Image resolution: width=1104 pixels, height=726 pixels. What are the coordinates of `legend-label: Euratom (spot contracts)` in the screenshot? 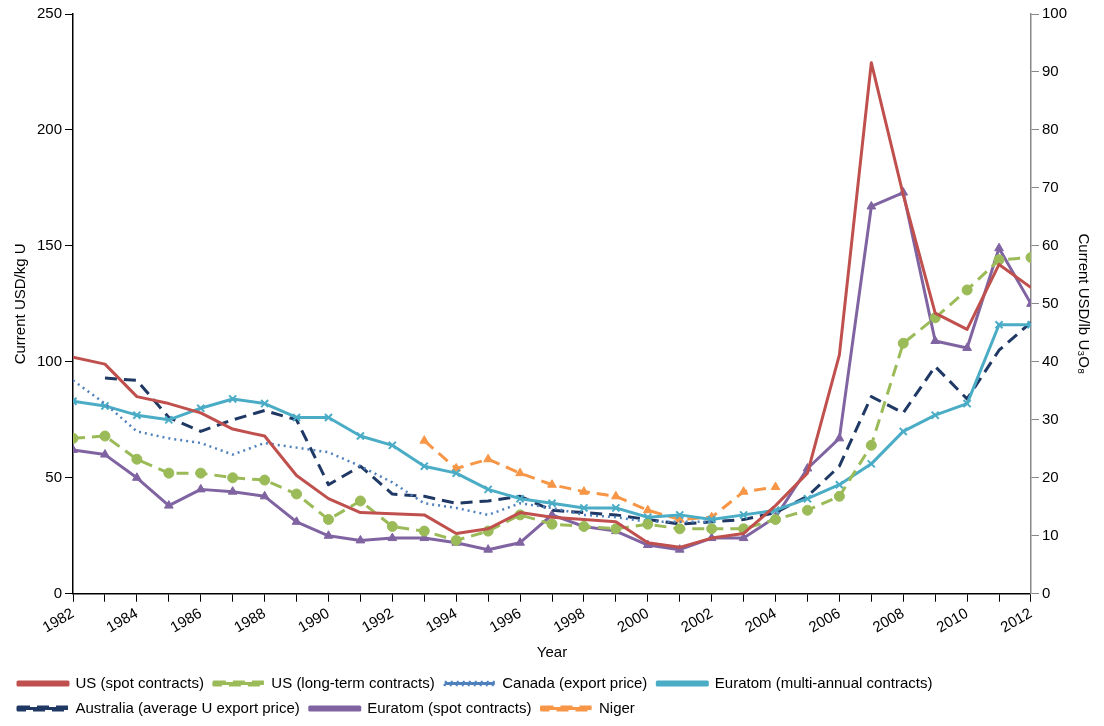 It's located at (449, 707).